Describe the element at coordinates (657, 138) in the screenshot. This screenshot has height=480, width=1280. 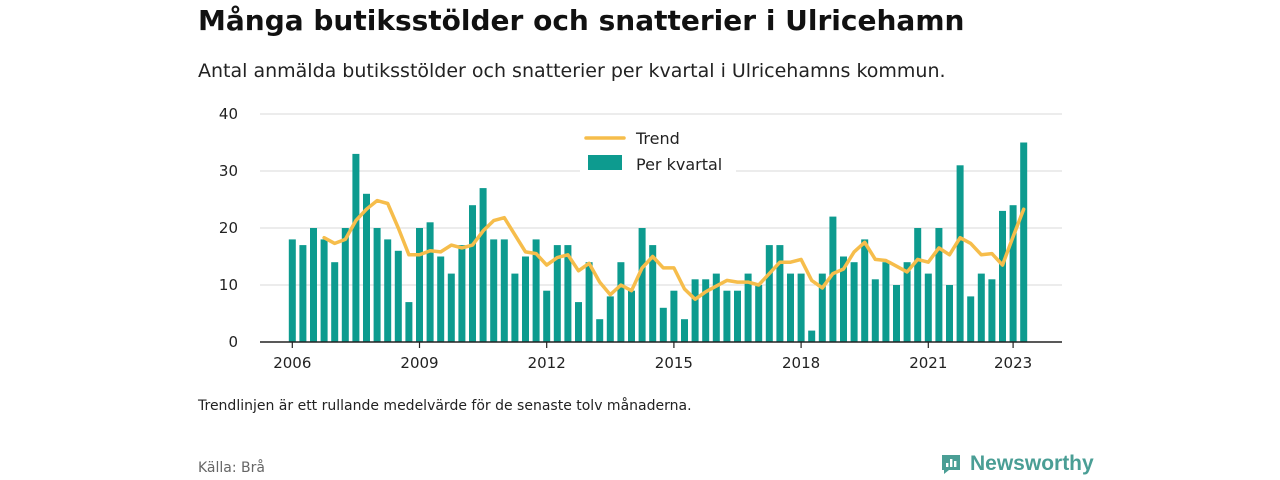
I see `legend-trend-label: Trend` at that location.